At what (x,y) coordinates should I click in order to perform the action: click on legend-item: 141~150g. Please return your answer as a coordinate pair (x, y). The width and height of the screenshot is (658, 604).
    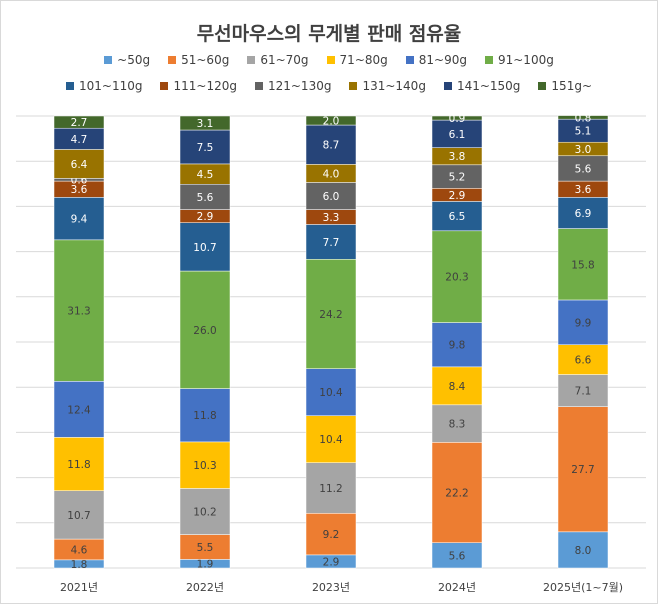
    Looking at the image, I should click on (482, 86).